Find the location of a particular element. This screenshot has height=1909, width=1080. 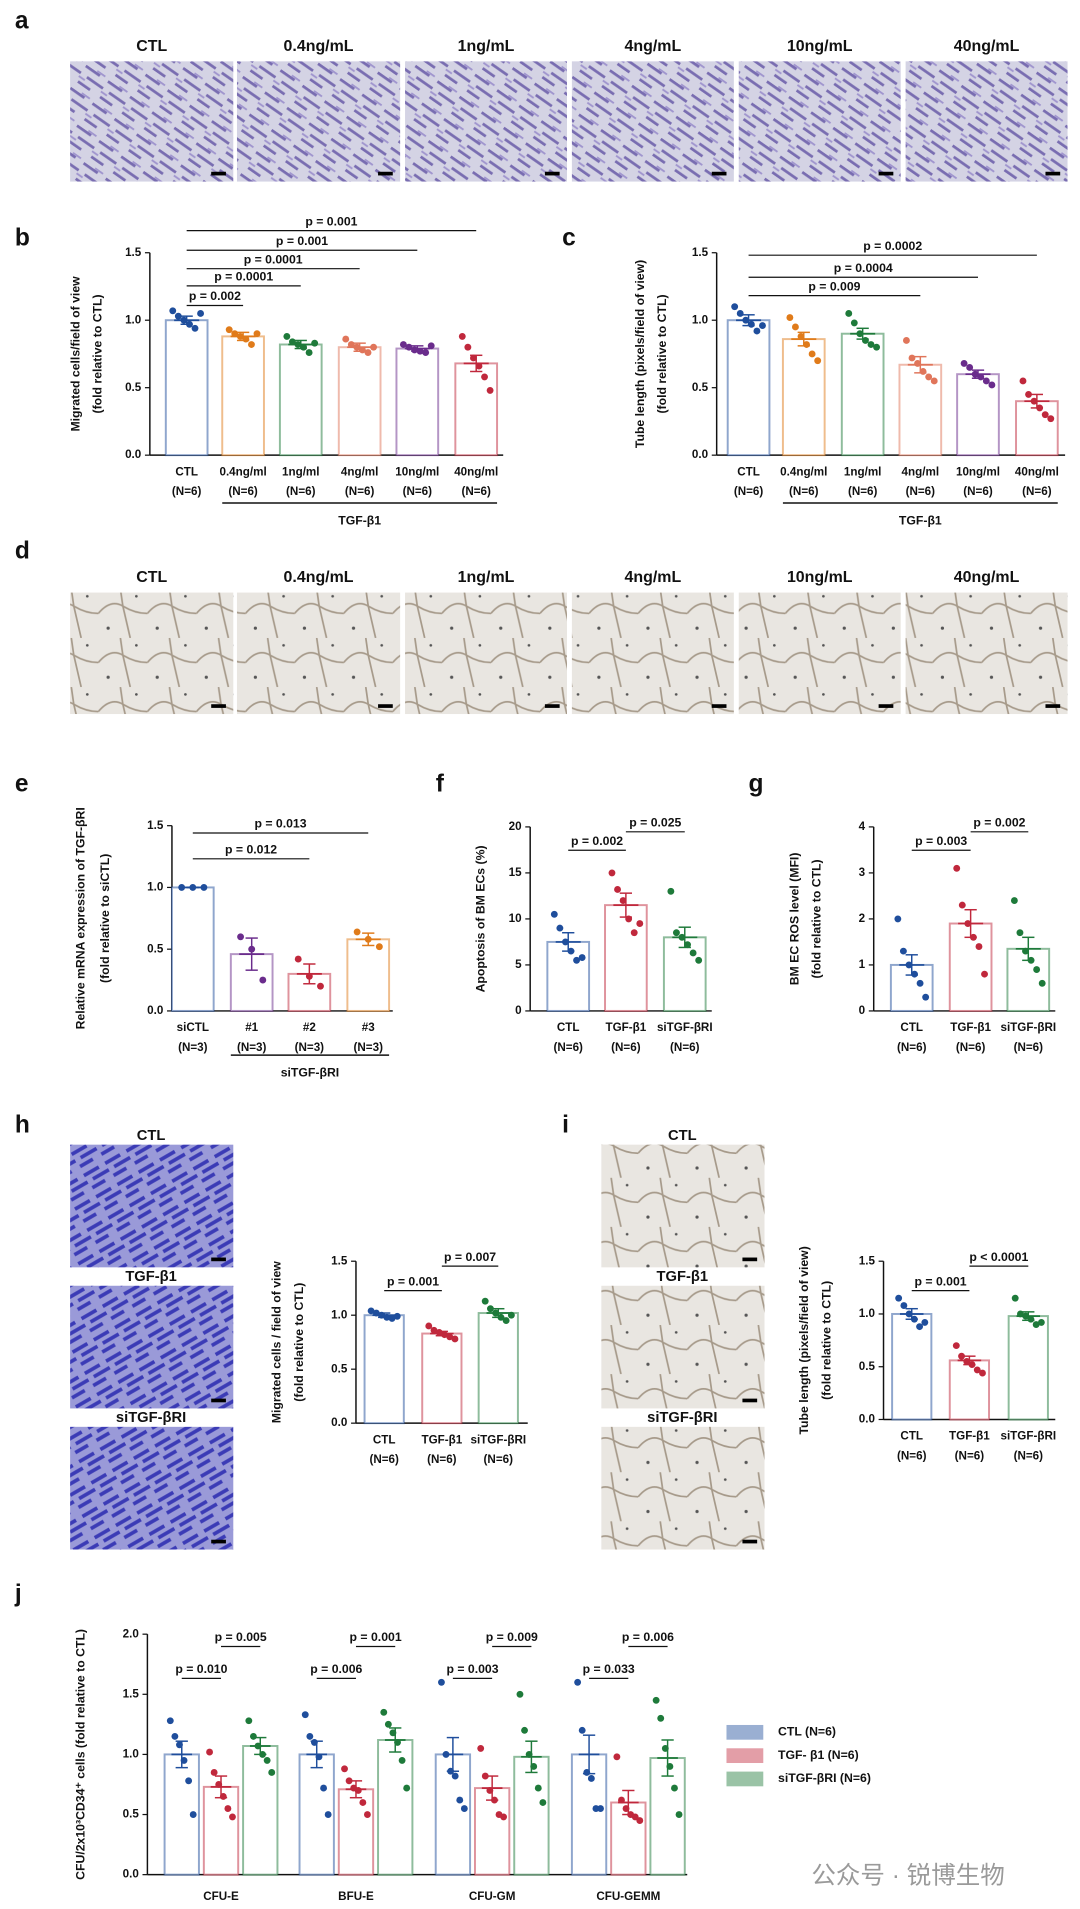

y-axis-label: (fold relative to CTL) is located at coordinates (662, 353).